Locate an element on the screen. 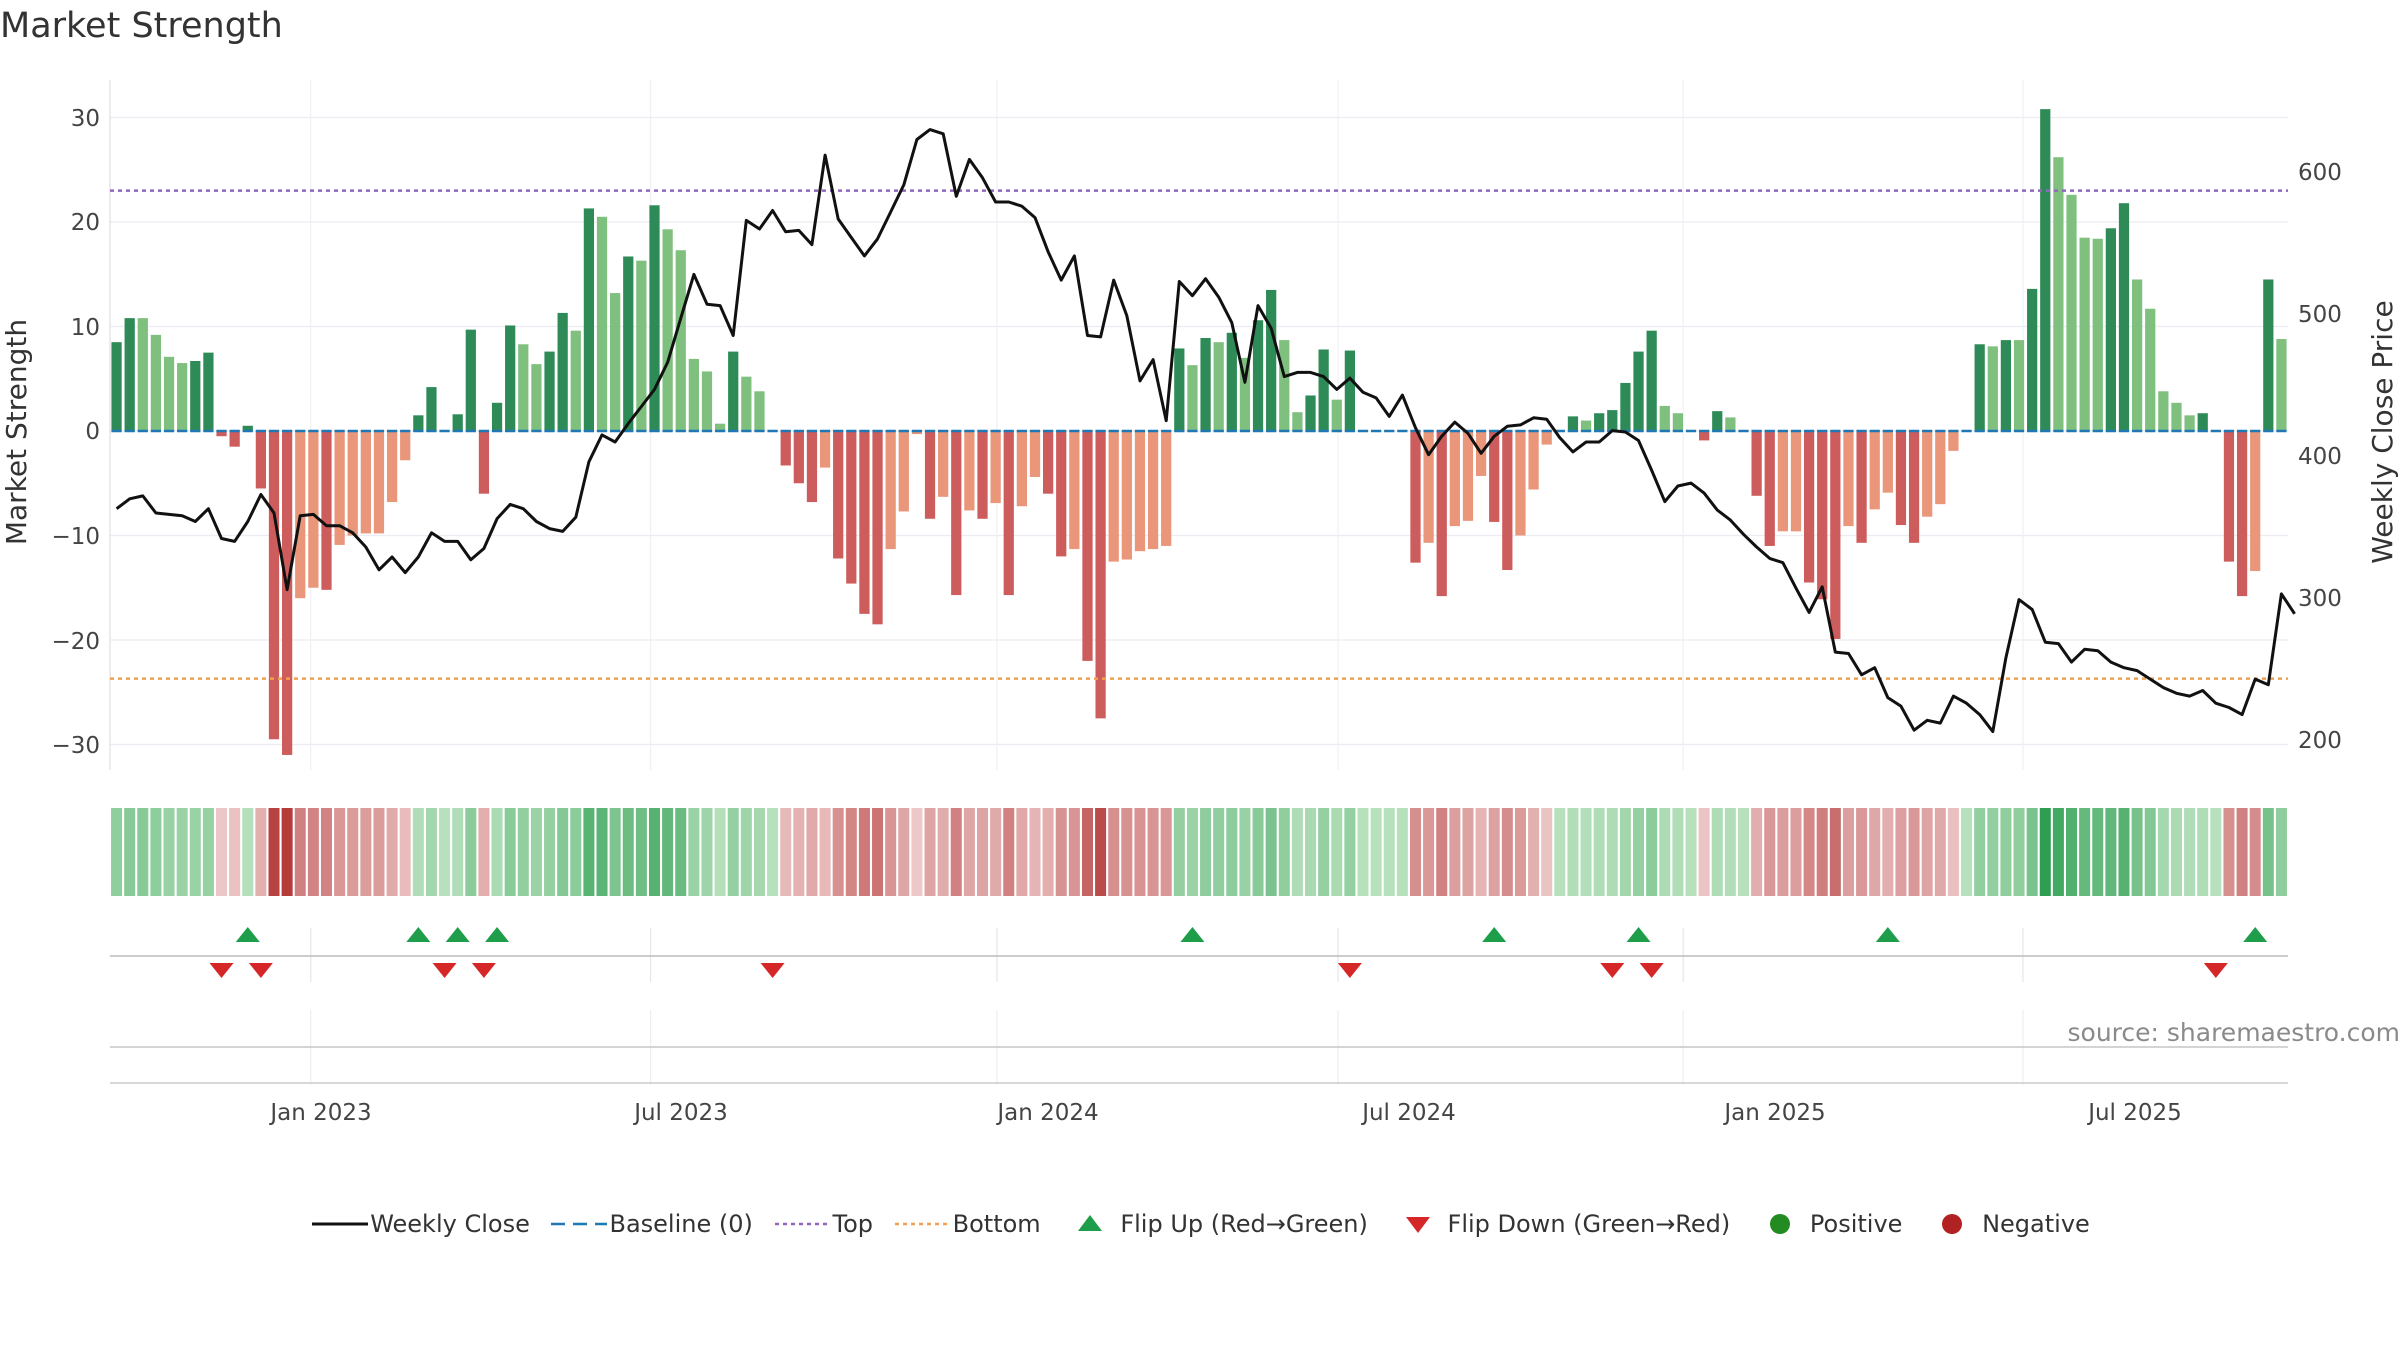 The image size is (2400, 1350). x-tick-label: Jan 2023 is located at coordinates (319, 1113).